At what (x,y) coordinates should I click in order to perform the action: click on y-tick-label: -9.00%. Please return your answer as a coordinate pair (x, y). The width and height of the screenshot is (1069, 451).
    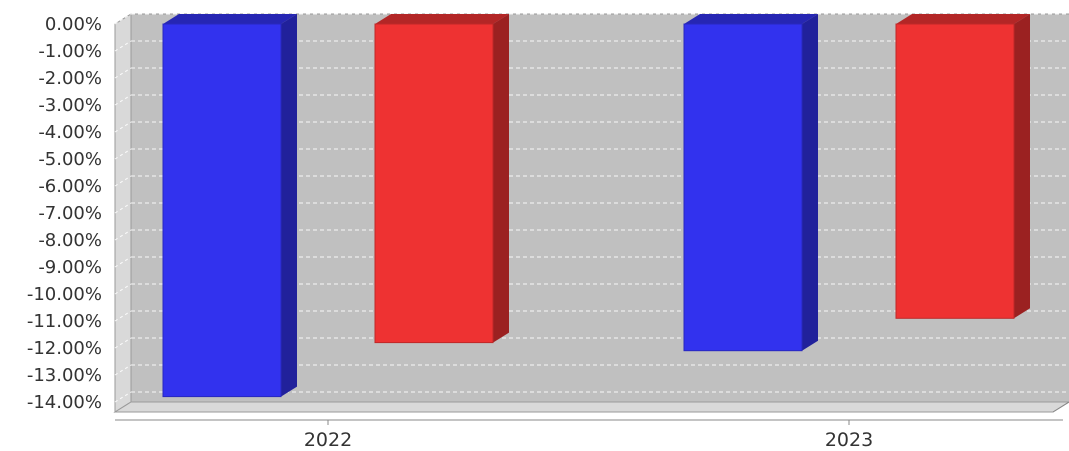
    Looking at the image, I should click on (70, 267).